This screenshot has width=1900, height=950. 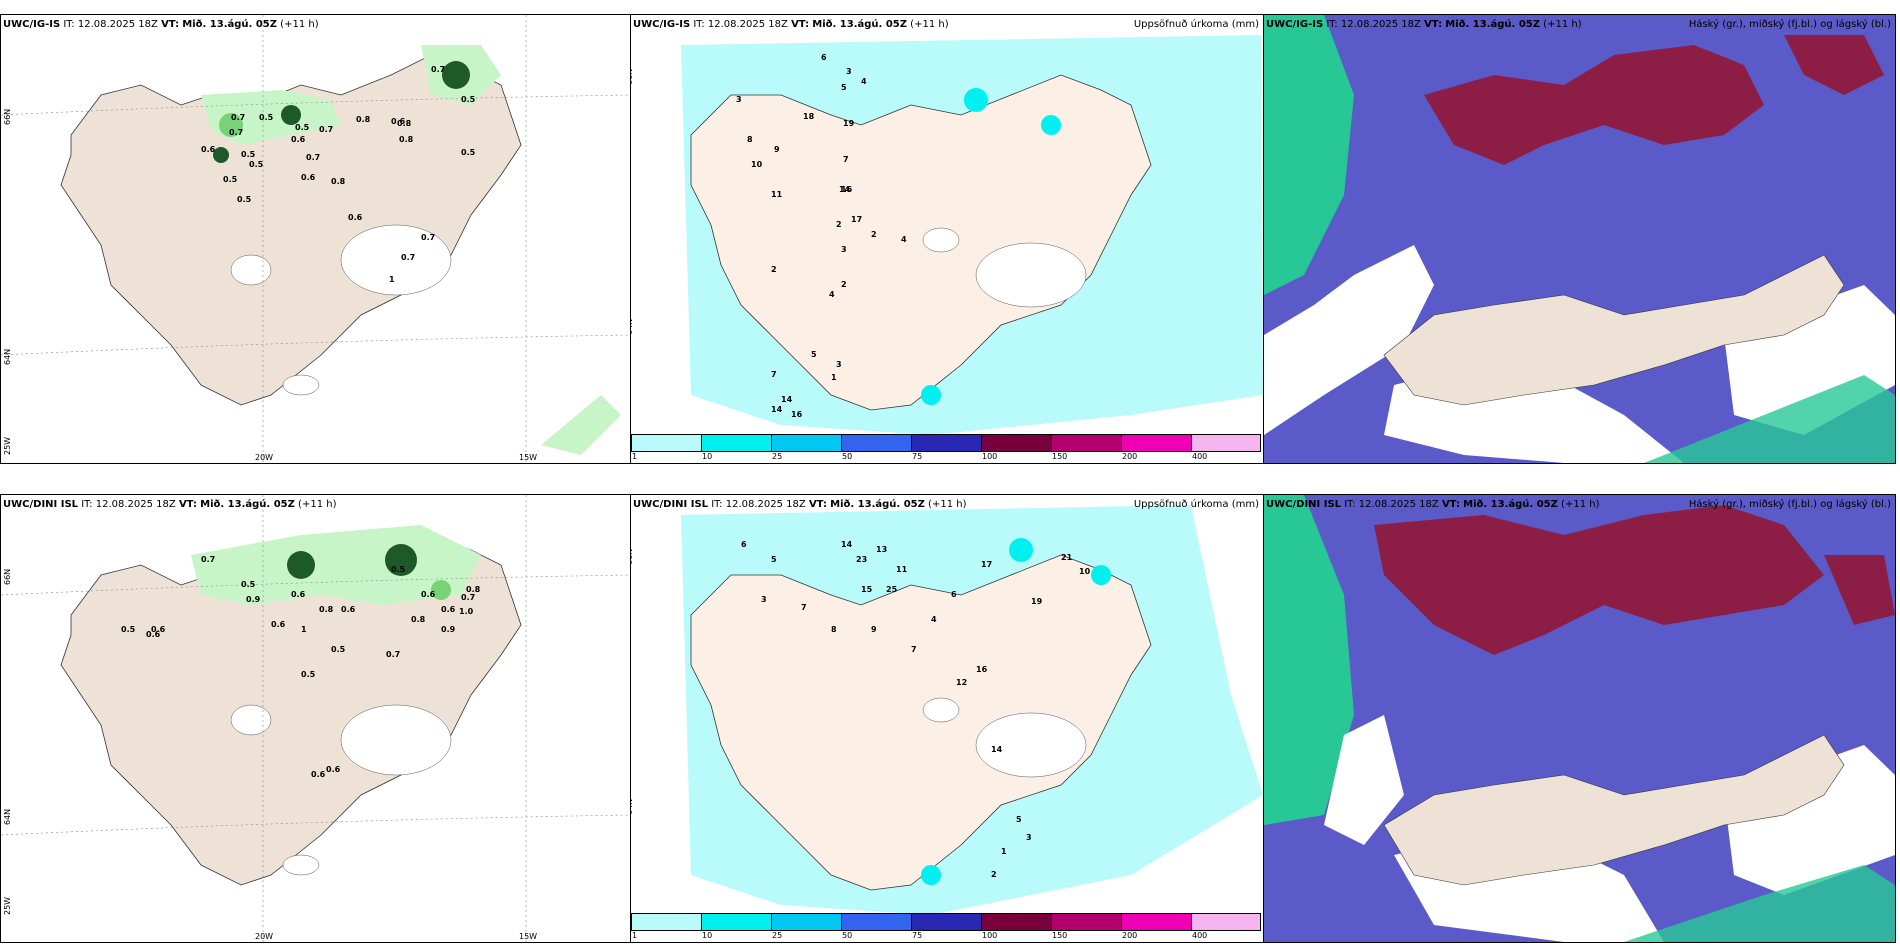 What do you see at coordinates (882, 549) in the screenshot?
I see `value-label: 13` at bounding box center [882, 549].